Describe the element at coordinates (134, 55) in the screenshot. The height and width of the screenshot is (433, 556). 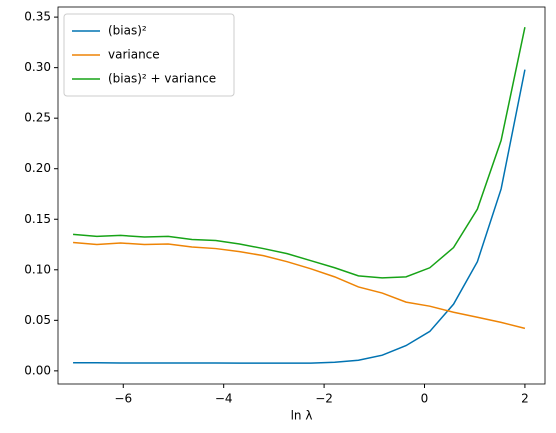
I see `legend-label: variance` at that location.